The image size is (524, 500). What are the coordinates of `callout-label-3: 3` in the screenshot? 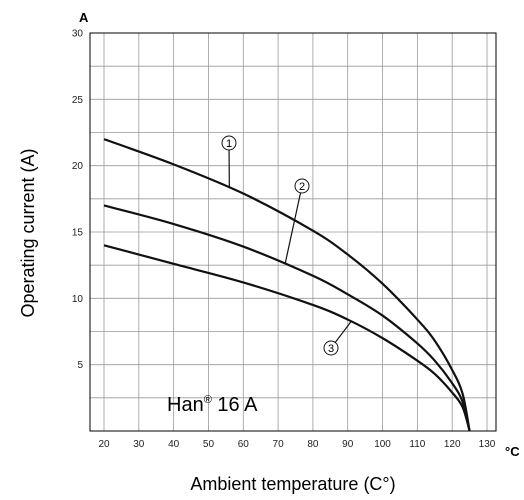 It's located at (331, 349).